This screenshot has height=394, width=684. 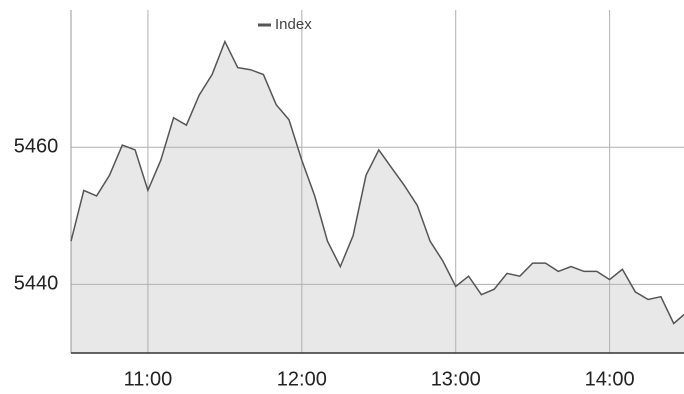 What do you see at coordinates (456, 379) in the screenshot?
I see `x-tick-label: 13:00` at bounding box center [456, 379].